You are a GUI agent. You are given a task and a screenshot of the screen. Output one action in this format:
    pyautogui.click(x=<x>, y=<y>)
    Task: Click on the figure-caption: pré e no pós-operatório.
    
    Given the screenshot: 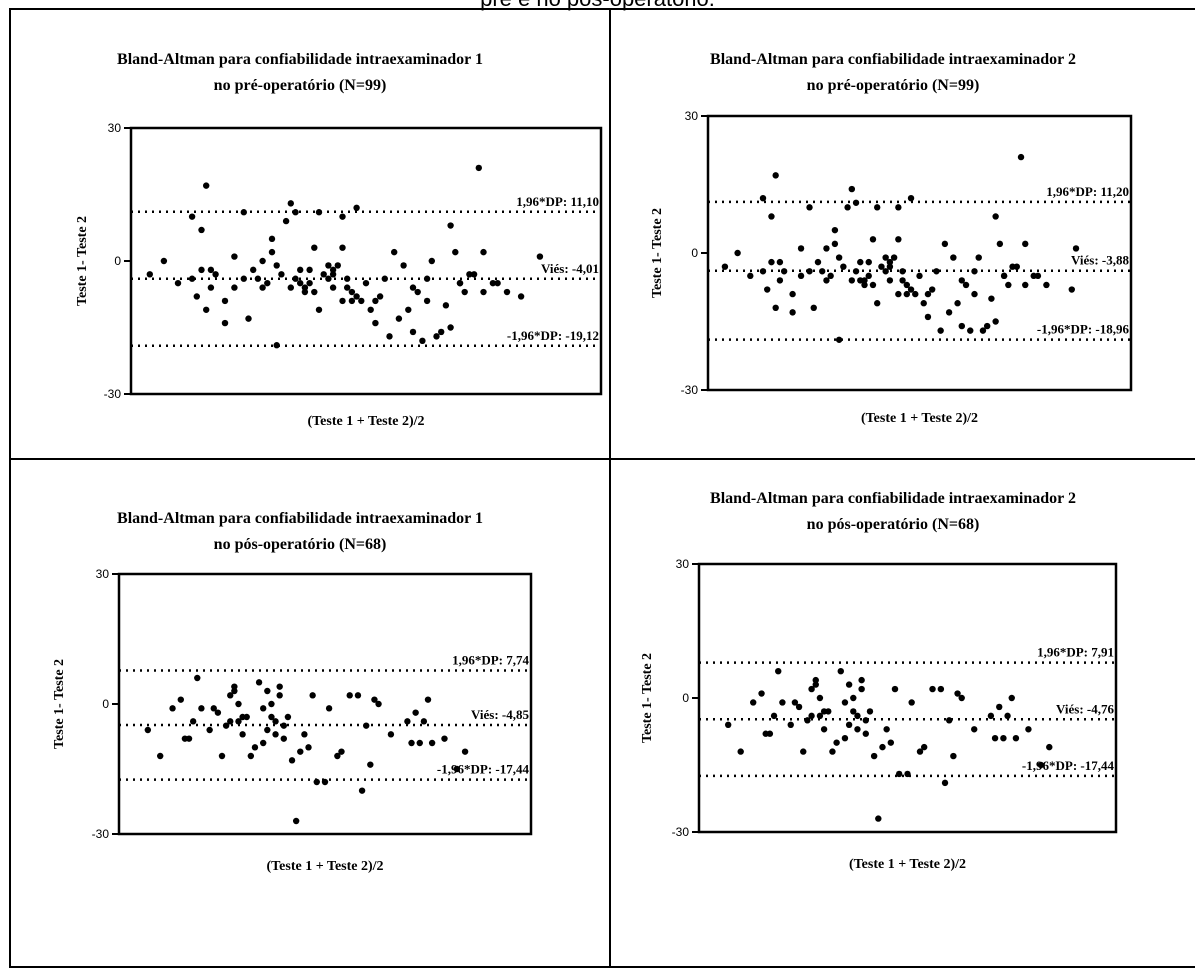 What is the action you would take?
    pyautogui.click(x=597, y=6)
    